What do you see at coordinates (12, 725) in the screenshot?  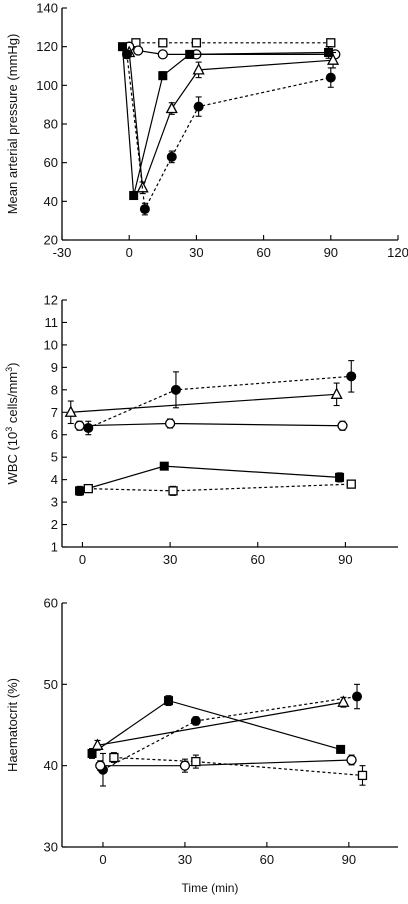 I see `y-axis-title: Haematocrit (%)` at bounding box center [12, 725].